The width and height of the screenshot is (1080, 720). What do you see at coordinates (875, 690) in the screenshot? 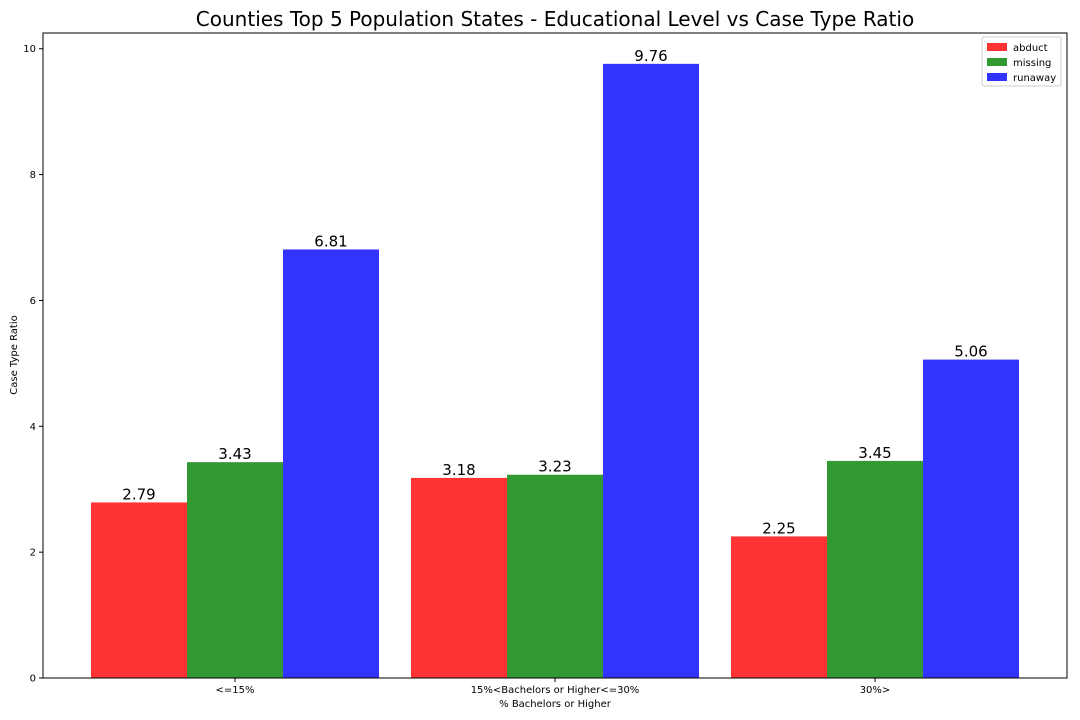
I see `x-tick-label: 30%>` at bounding box center [875, 690].